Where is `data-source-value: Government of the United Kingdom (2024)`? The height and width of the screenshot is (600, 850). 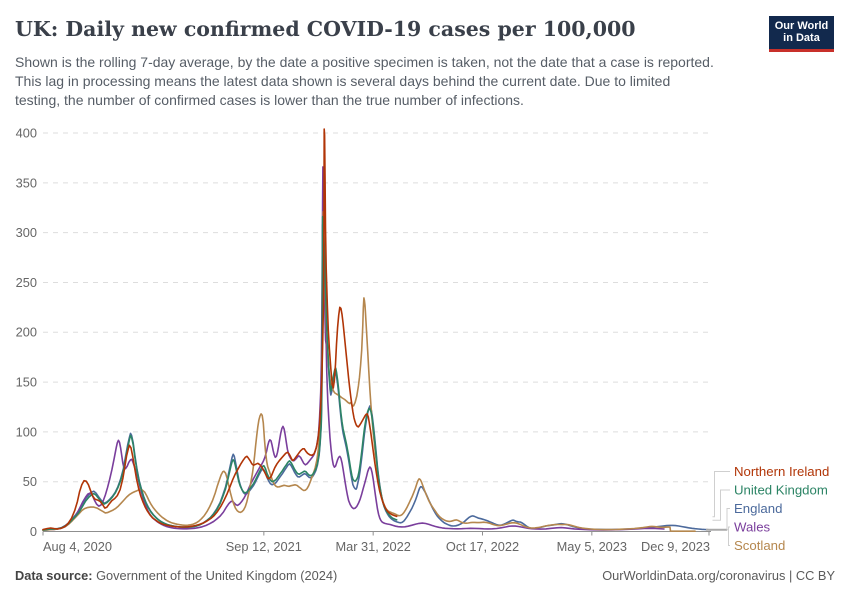
data-source-value: Government of the United Kingdom (2024) is located at coordinates (215, 575).